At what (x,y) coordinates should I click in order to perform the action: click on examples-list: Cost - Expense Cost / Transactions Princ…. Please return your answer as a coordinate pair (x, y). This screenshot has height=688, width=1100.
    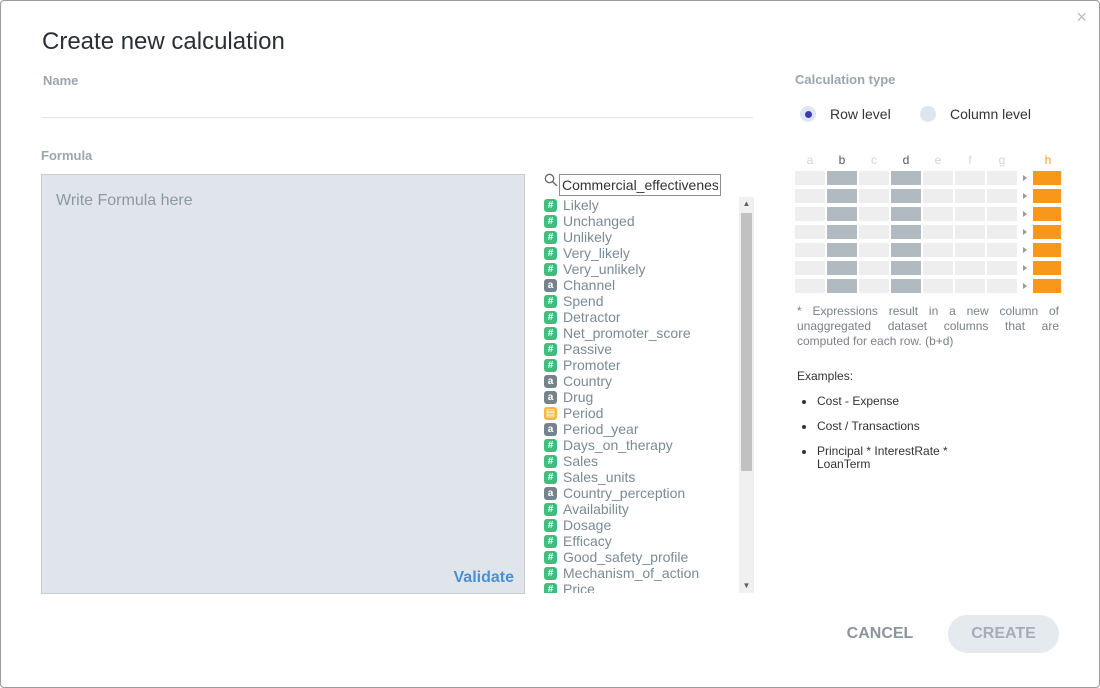
    Looking at the image, I should click on (889, 439).